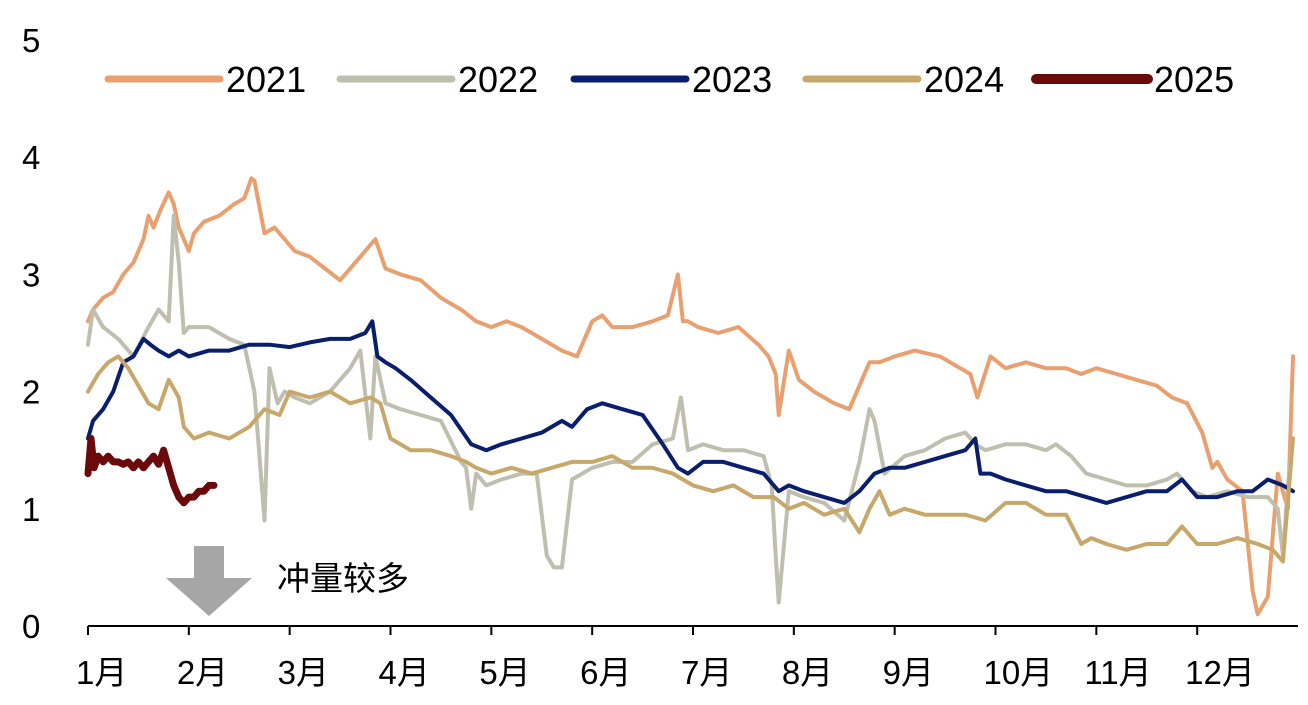  I want to click on x-tick-label: 8月, so click(807, 672).